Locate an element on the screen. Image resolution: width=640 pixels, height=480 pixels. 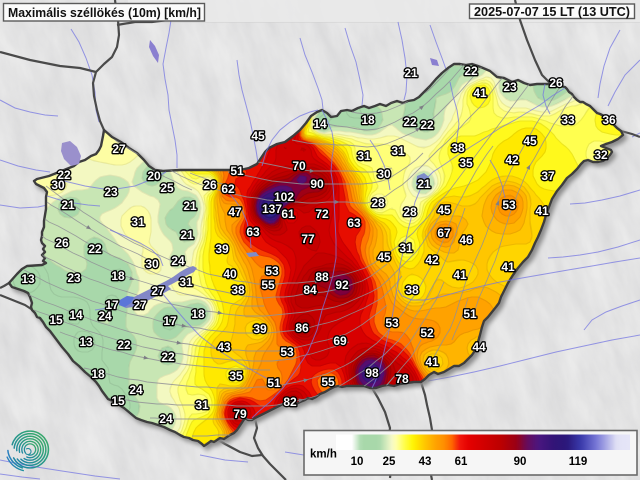
svg-text: 77 is located at coordinates (308, 239).